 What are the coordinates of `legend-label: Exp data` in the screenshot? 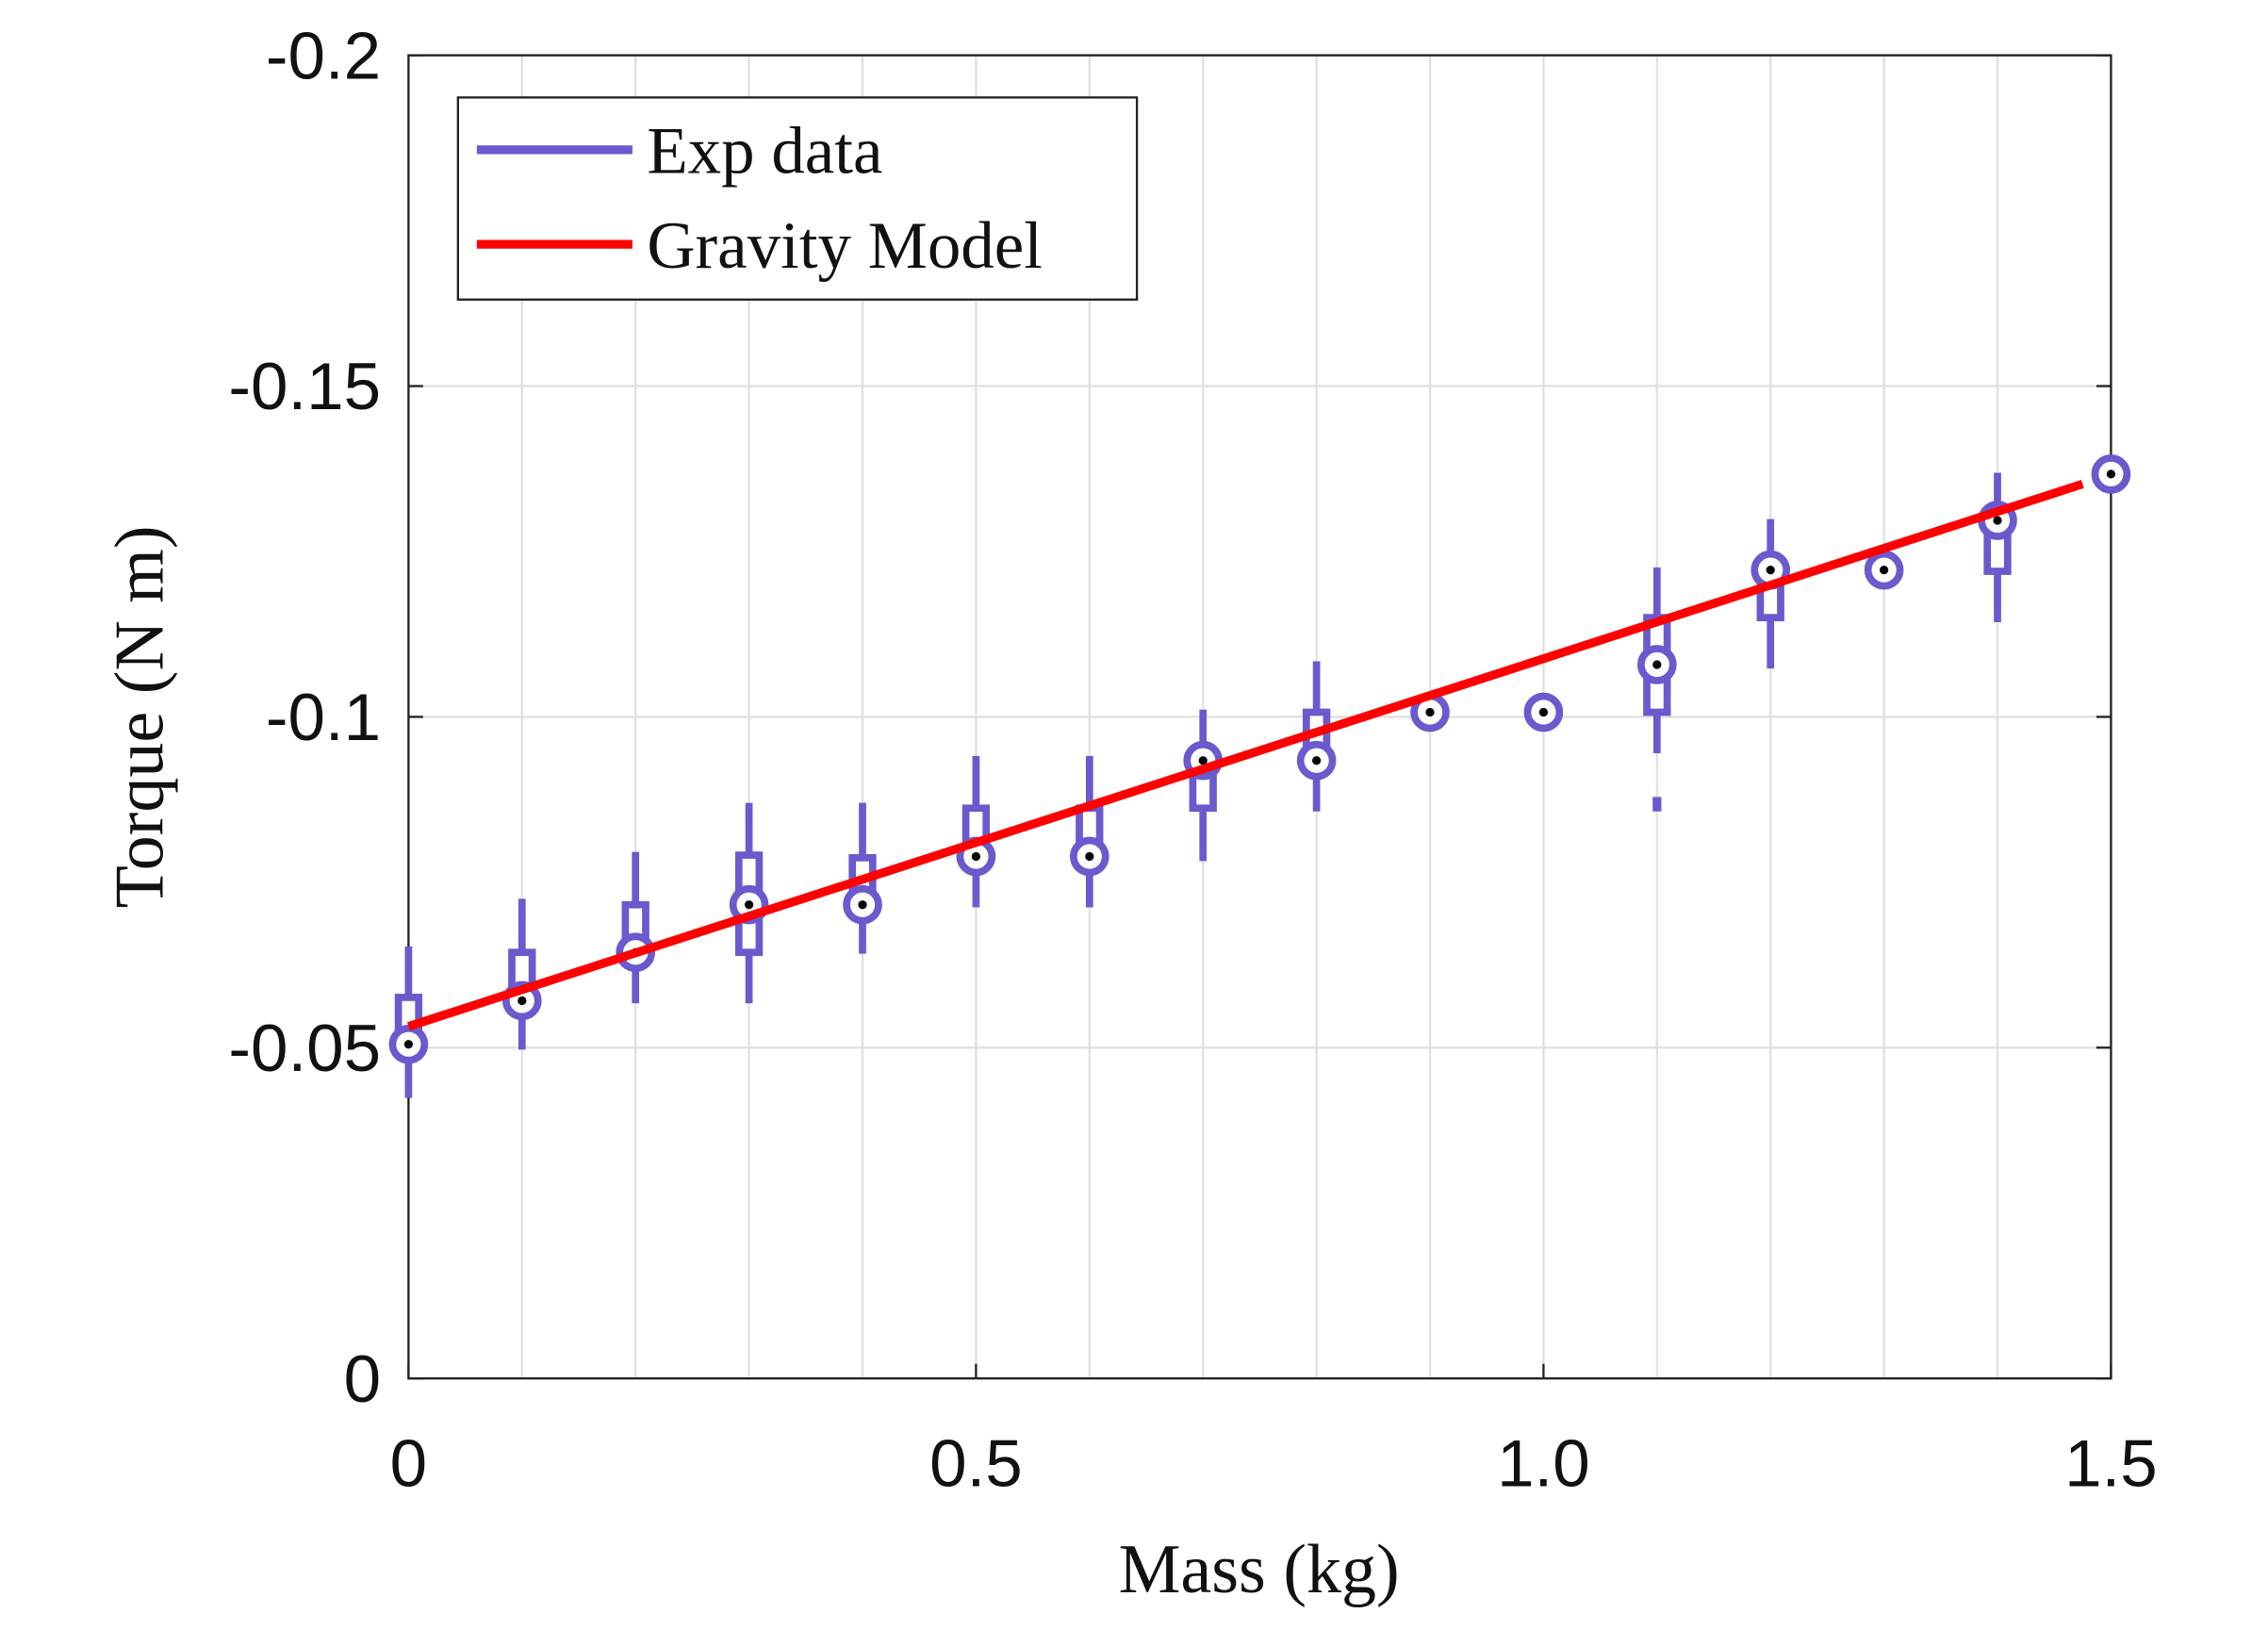 It's located at (765, 152).